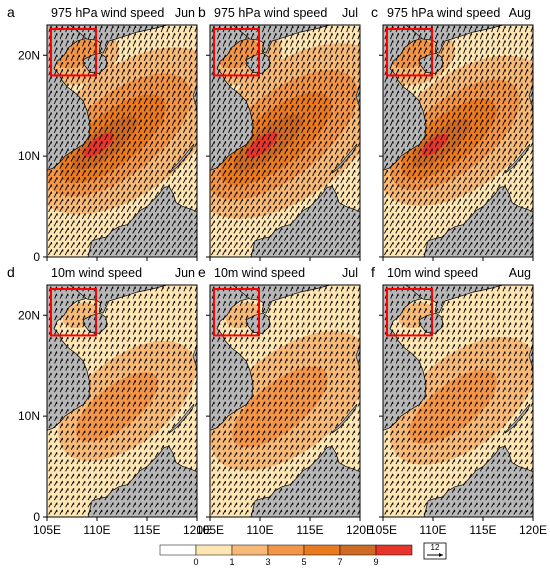 This screenshot has height=572, width=550. I want to click on panel-field, so click(285, 141).